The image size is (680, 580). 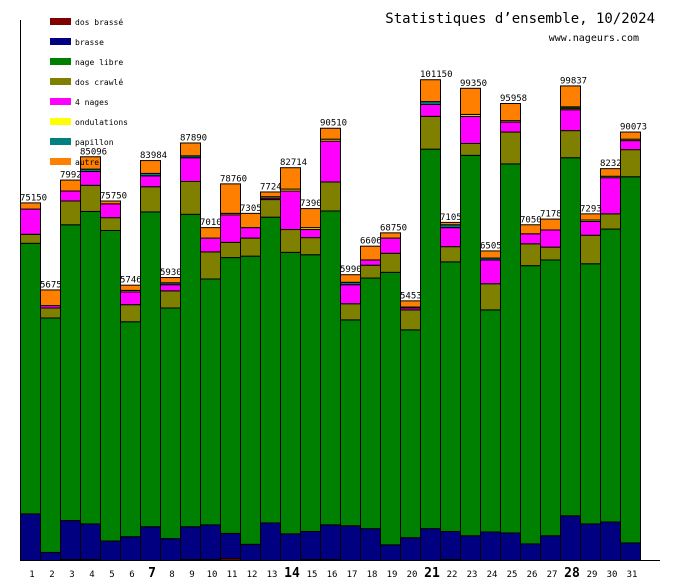 What do you see at coordinates (472, 575) in the screenshot?
I see `x-tick-label: 23` at bounding box center [472, 575].